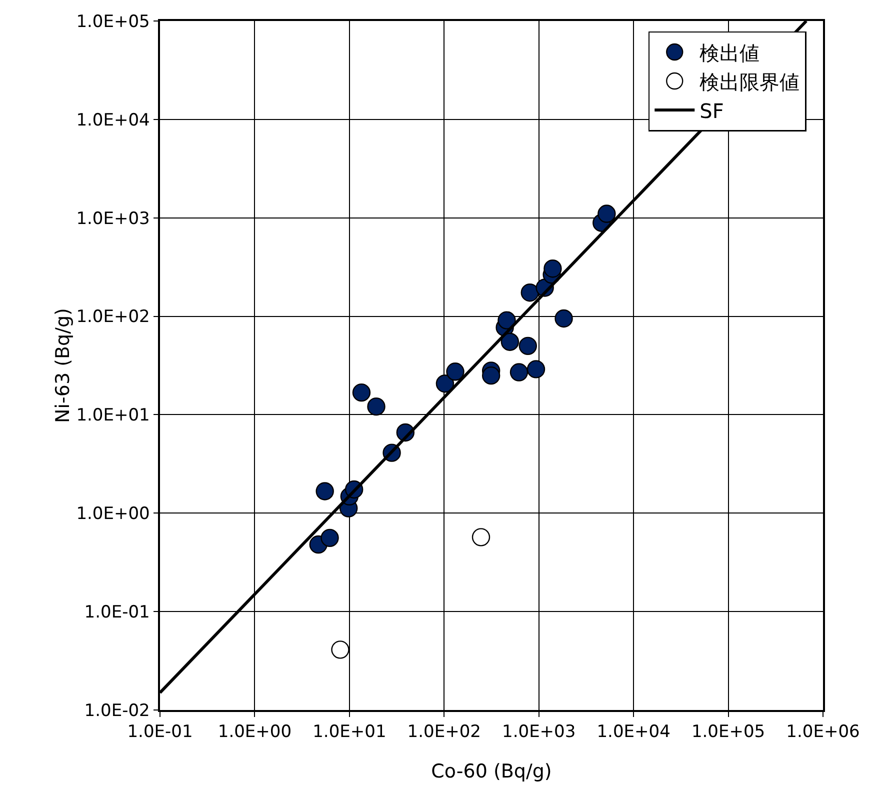 Image resolution: width=872 pixels, height=802 pixels. I want to click on y-tick-label: 1.0E+00, so click(113, 514).